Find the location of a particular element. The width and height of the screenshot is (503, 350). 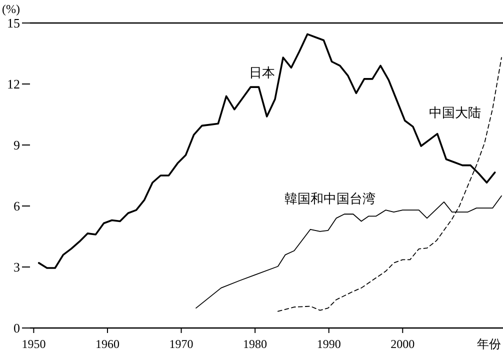

y-tick-label: 0 is located at coordinates (17, 328).